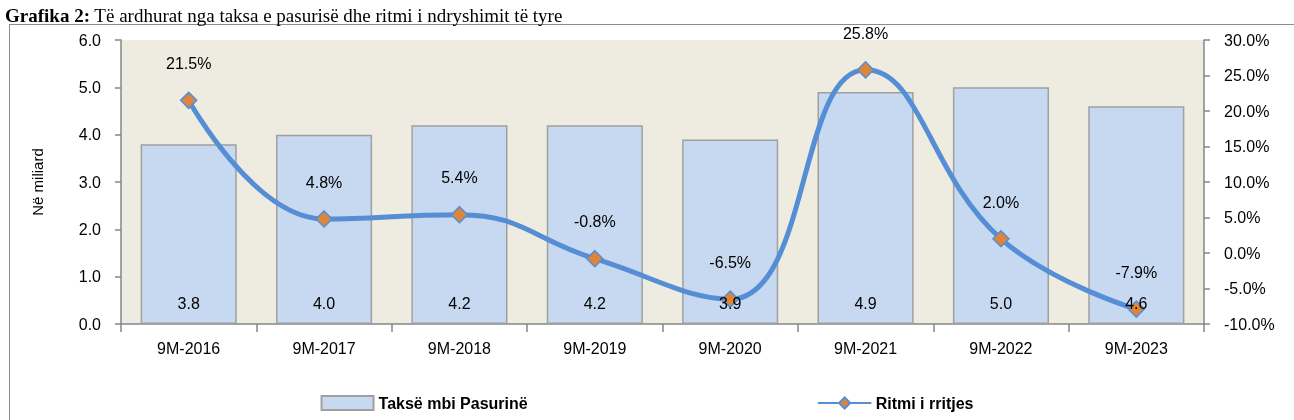  I want to click on data-label: 25.8%, so click(865, 33).